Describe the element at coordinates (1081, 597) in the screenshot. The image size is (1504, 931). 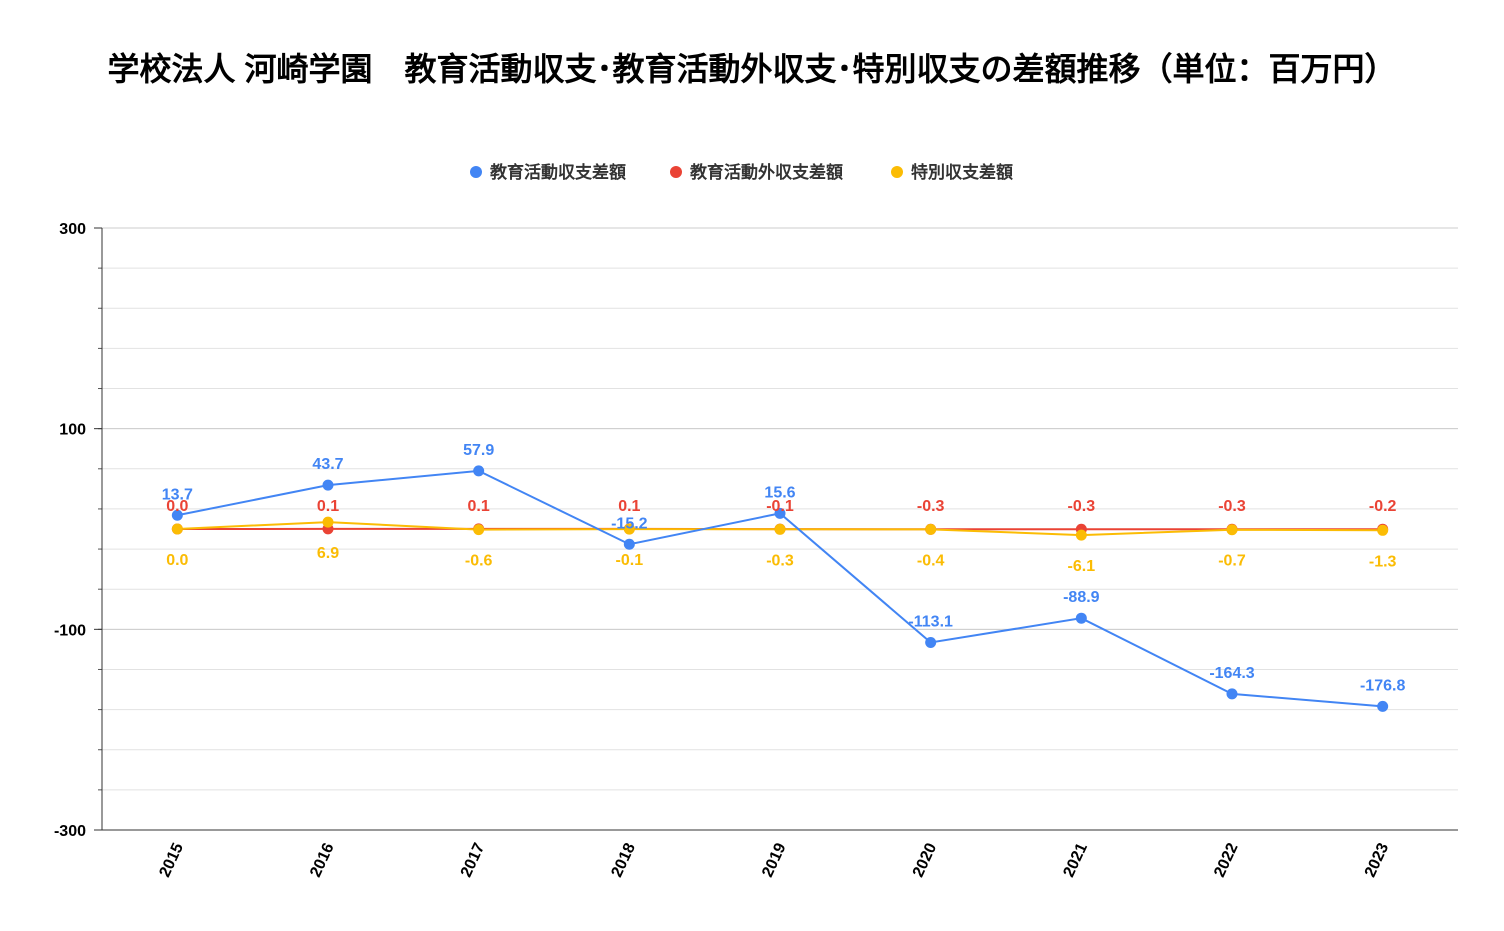
I see `data-label: -88.9` at that location.